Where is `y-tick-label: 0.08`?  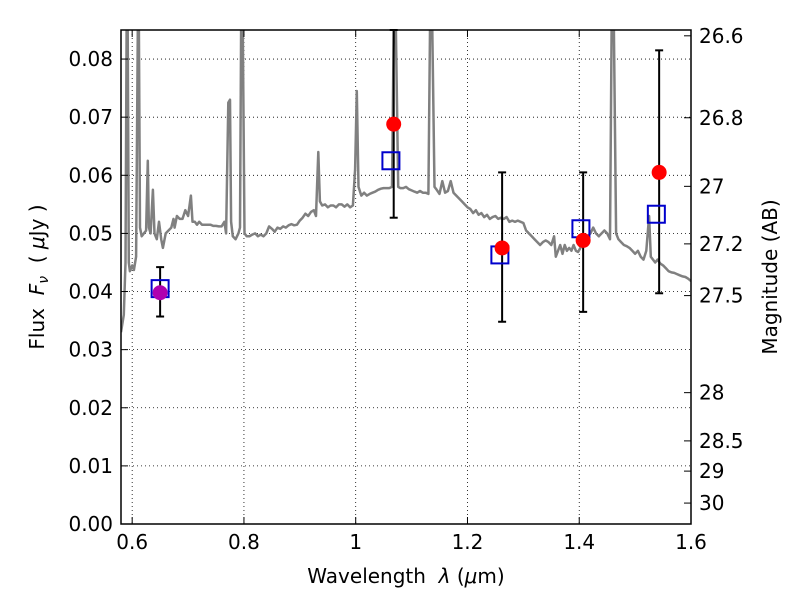
y-tick-label: 0.08 is located at coordinates (90, 59).